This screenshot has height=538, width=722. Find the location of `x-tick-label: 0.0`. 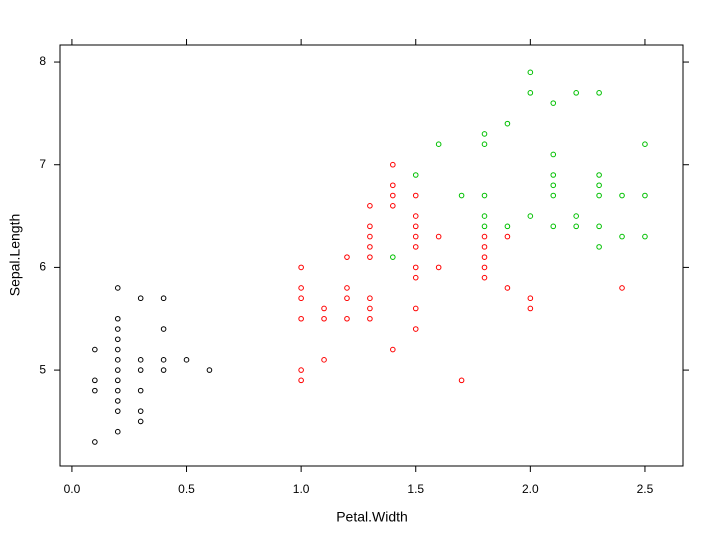

x-tick-label: 0.0 is located at coordinates (72, 489).